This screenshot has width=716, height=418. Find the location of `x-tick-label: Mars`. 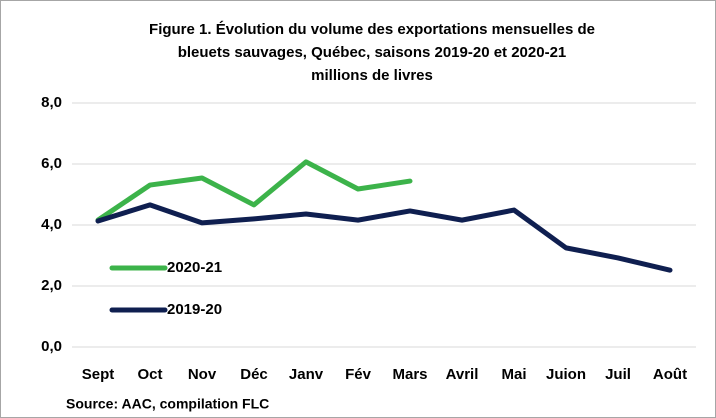

x-tick-label: Mars is located at coordinates (409, 374).